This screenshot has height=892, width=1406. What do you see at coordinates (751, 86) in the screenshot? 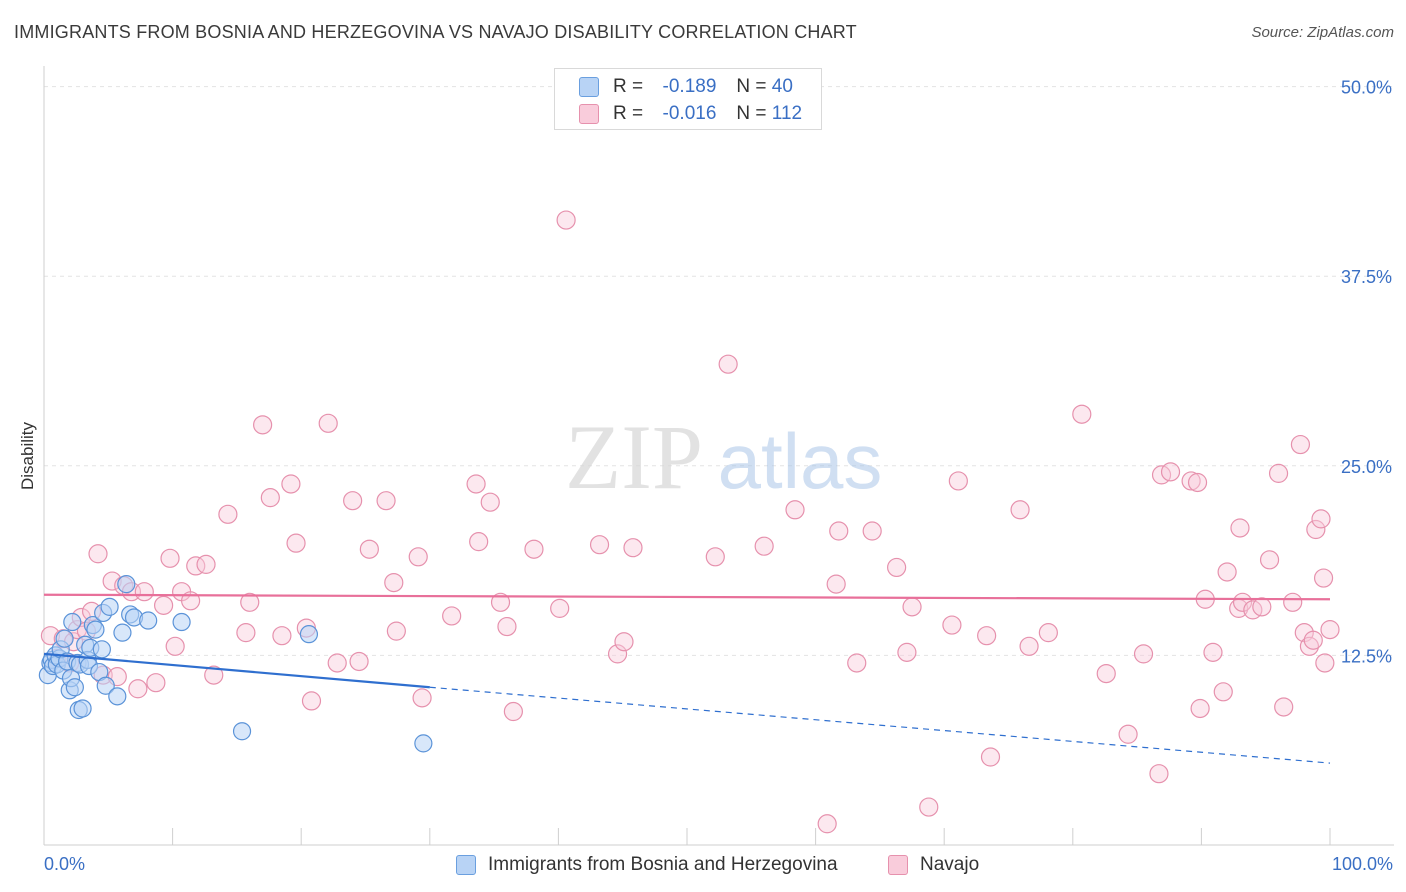
I see `legend-n-label: N =` at bounding box center [751, 86].